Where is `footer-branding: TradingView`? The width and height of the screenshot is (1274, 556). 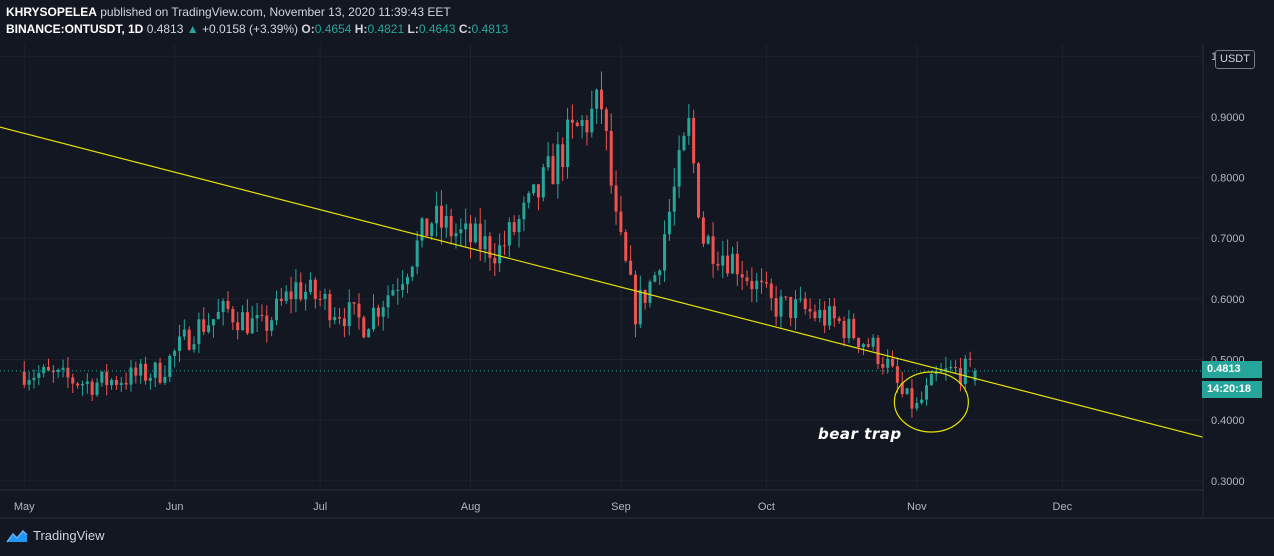 footer-branding: TradingView is located at coordinates (55, 535).